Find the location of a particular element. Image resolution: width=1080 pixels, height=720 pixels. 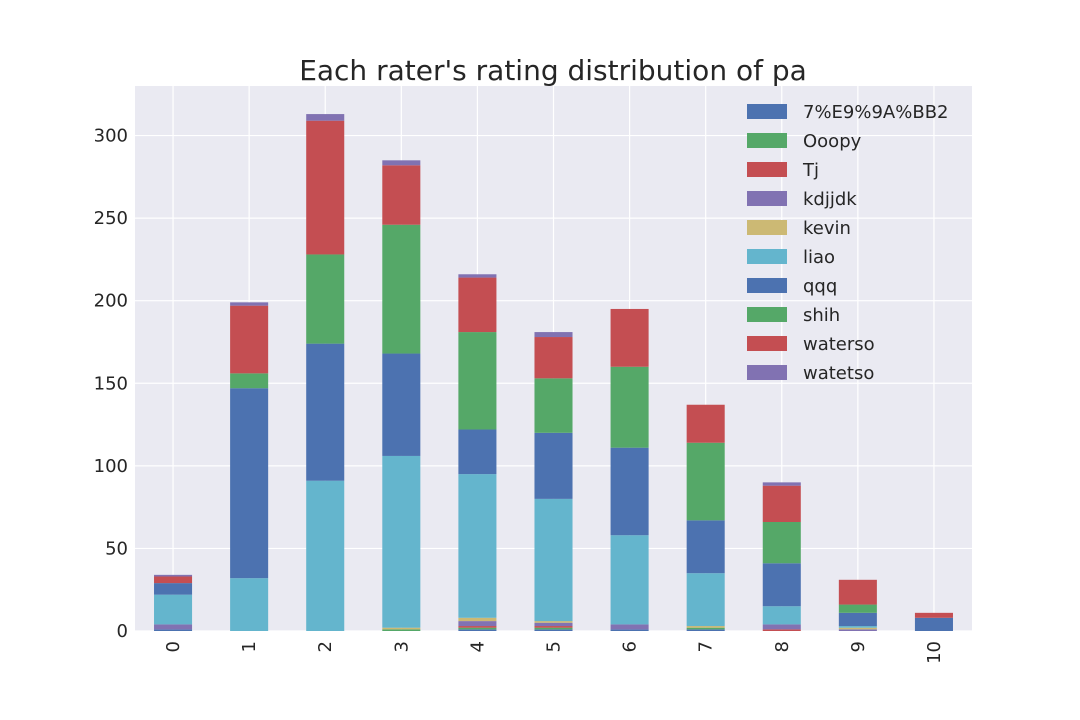

y-axis-ticks: 0 50 100 150 200 250 300 is located at coordinates (111, 384).